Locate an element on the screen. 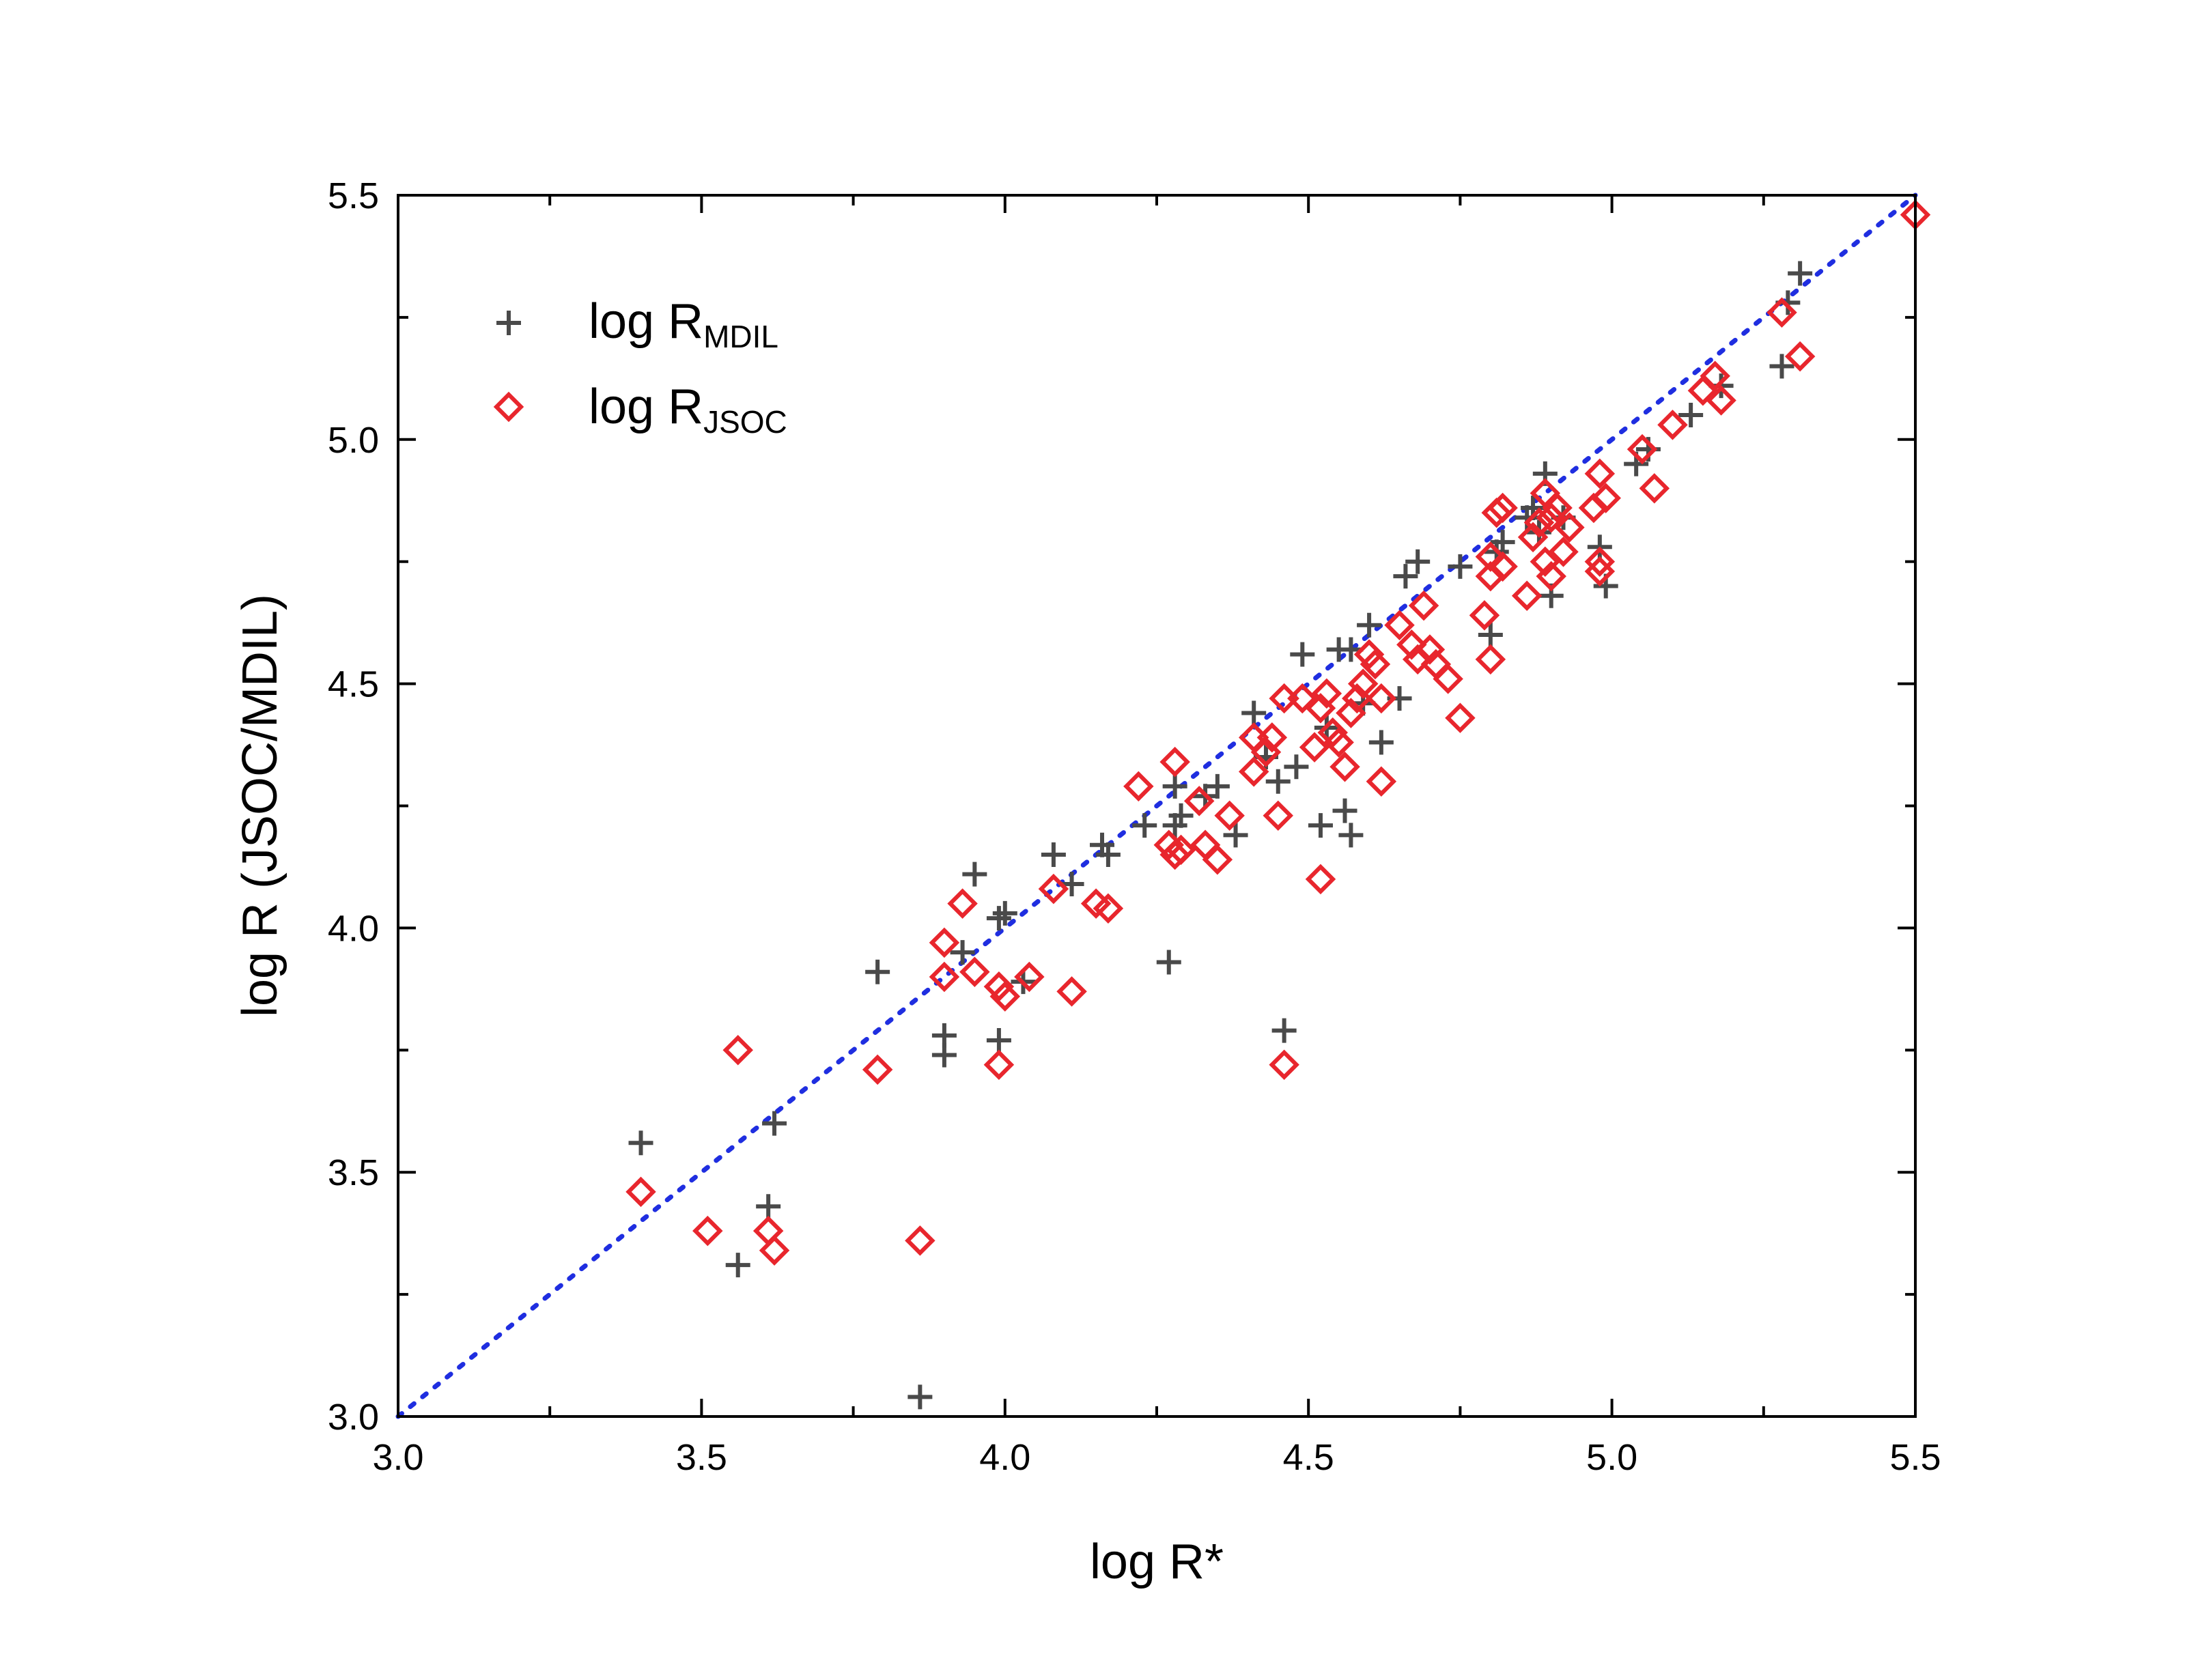 The image size is (2196, 1680). y-tick-label: 4.0 is located at coordinates (353, 928).